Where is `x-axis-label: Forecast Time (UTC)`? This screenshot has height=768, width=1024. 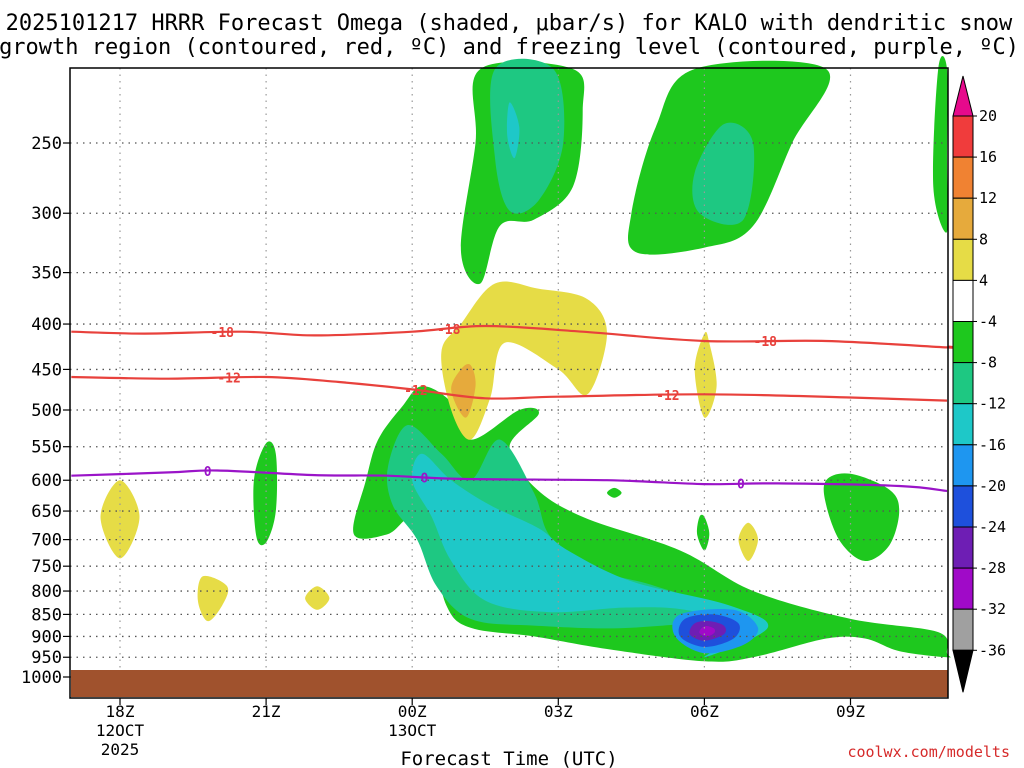
x-axis-label: Forecast Time (UTC) is located at coordinates (508, 758).